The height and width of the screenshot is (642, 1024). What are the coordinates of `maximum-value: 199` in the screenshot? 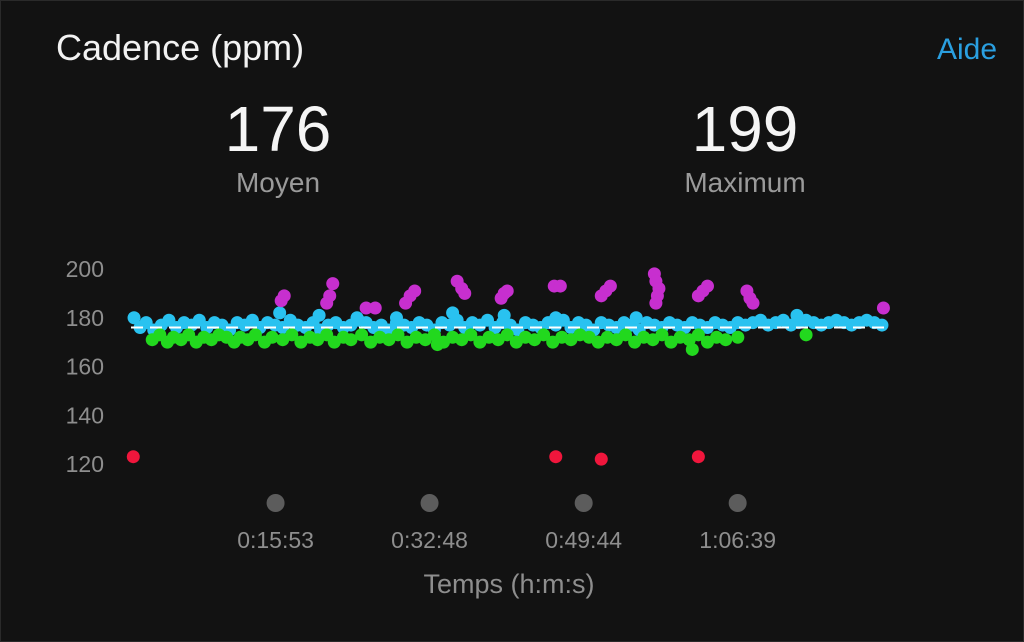 It's located at (745, 129).